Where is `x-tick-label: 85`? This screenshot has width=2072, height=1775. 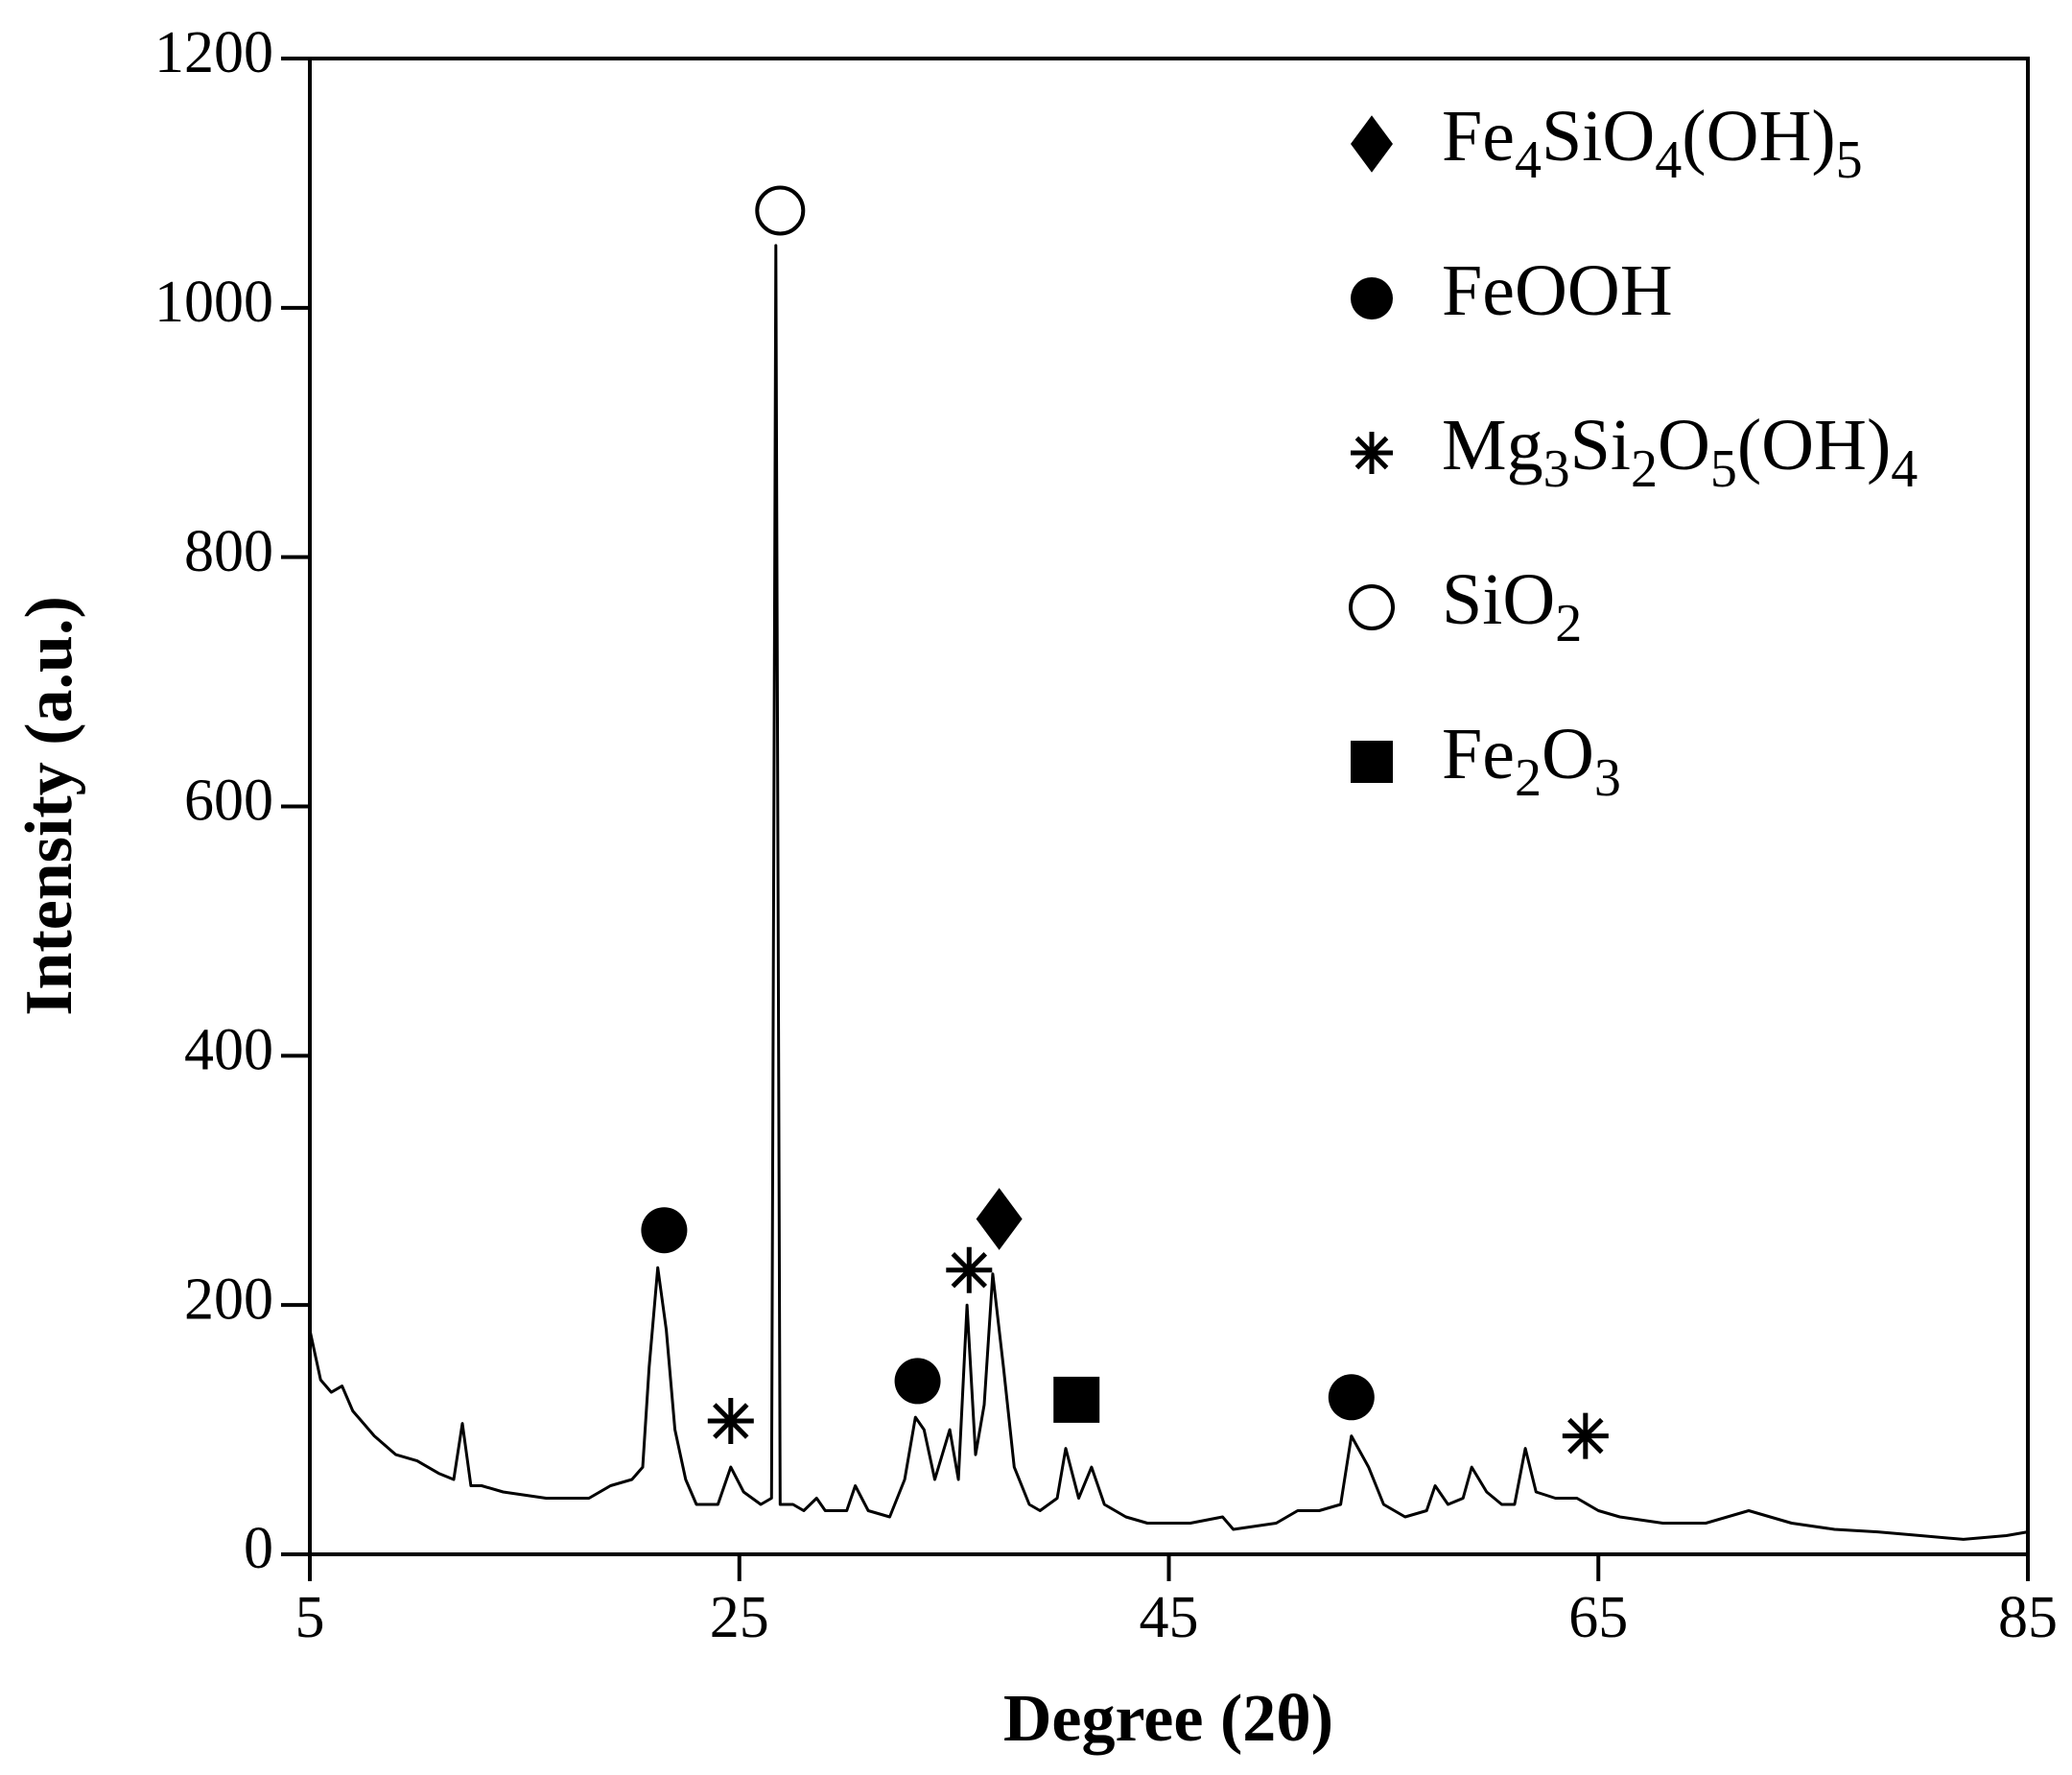 x-tick-label: 85 is located at coordinates (2028, 1617).